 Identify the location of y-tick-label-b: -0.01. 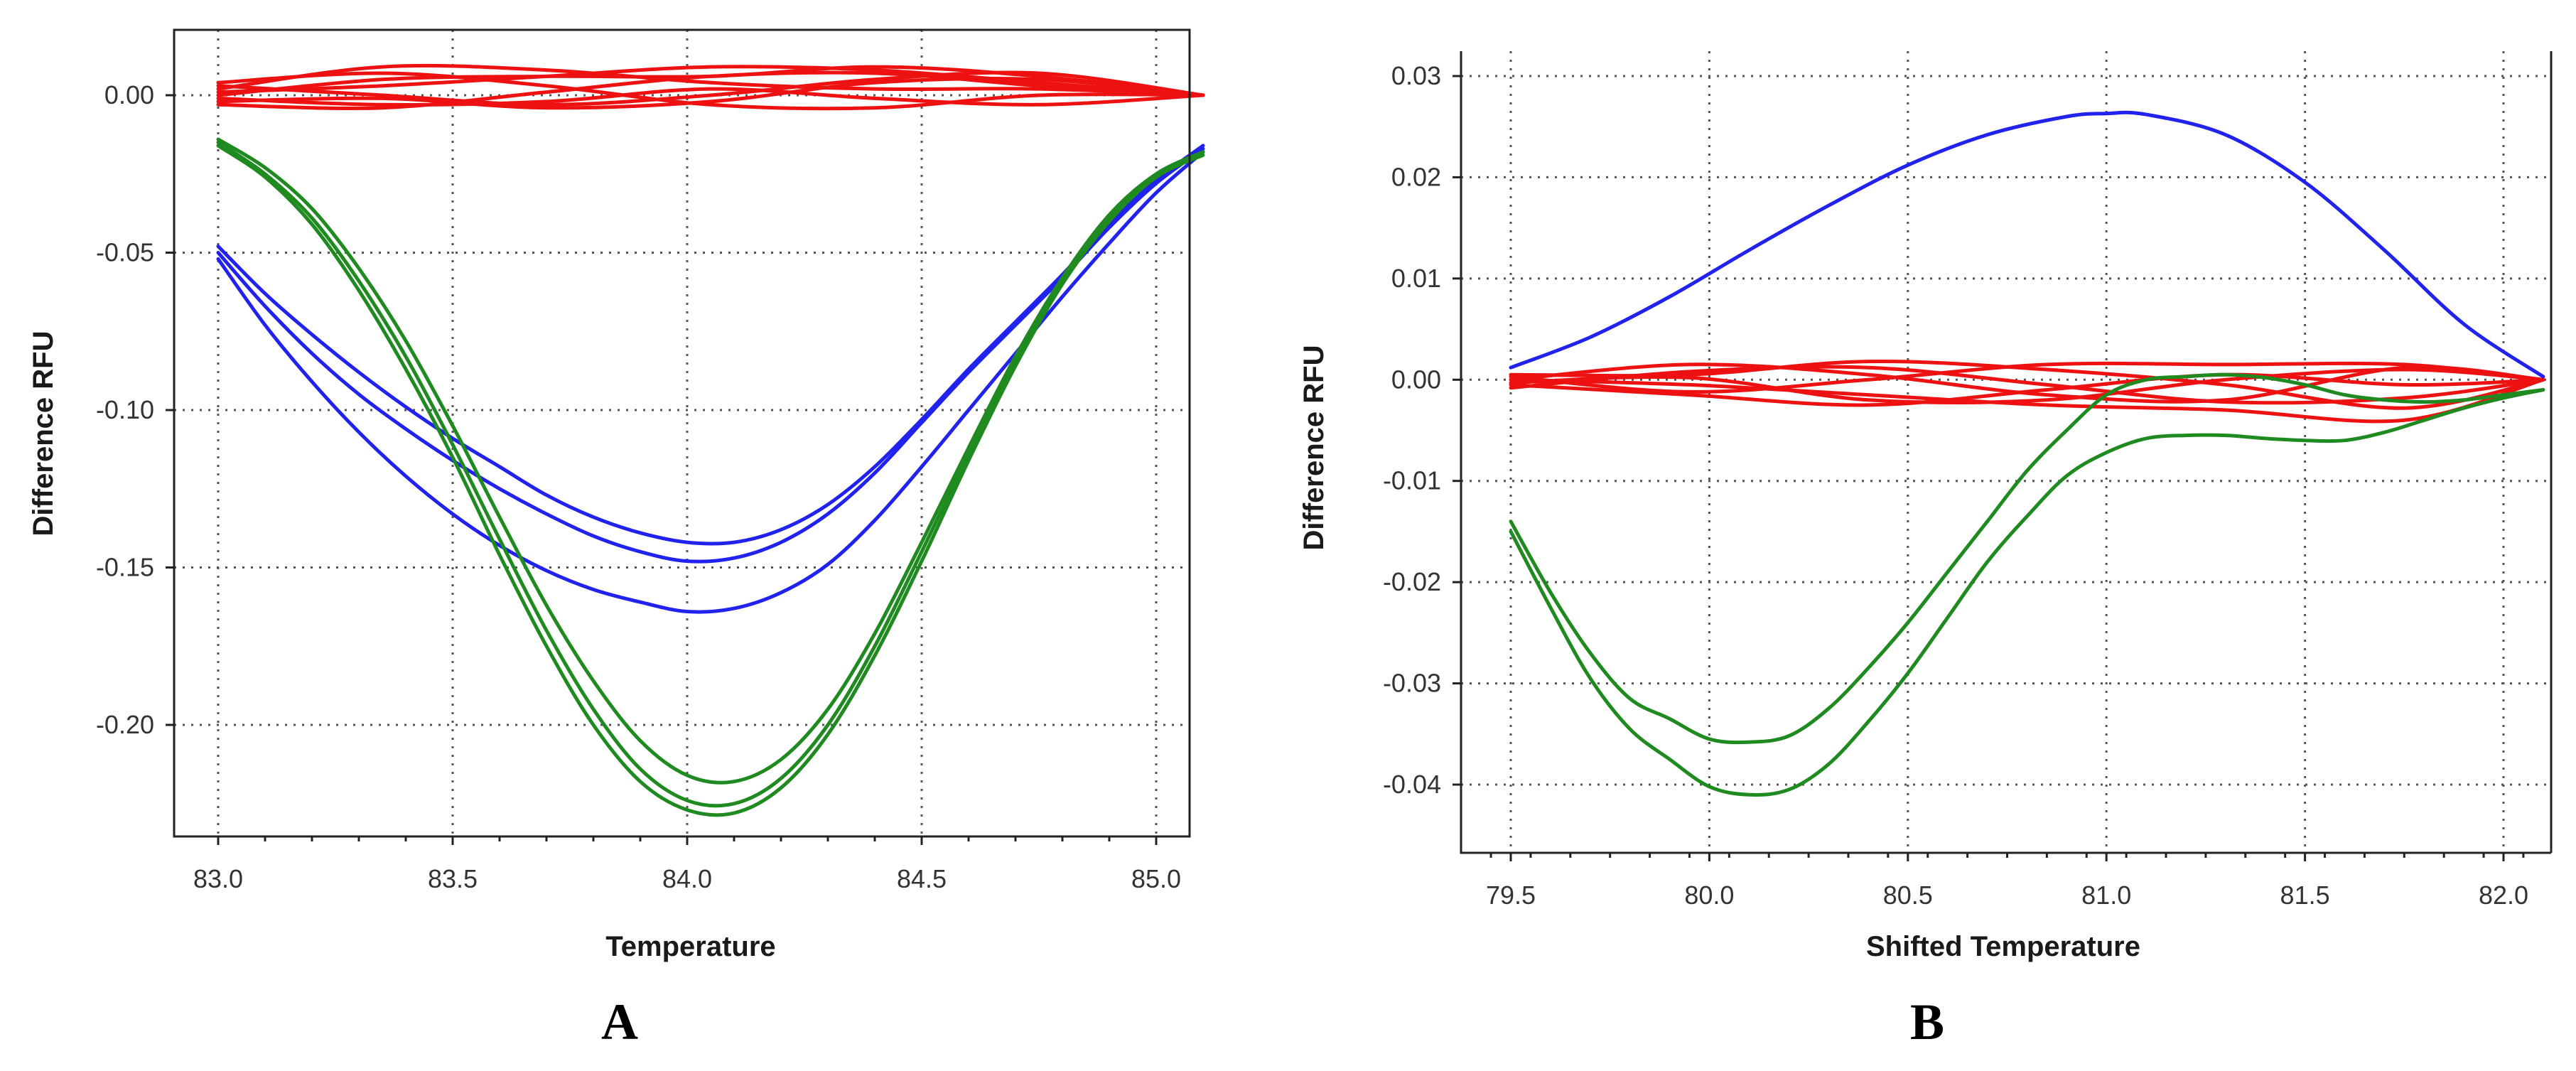
(1412, 480).